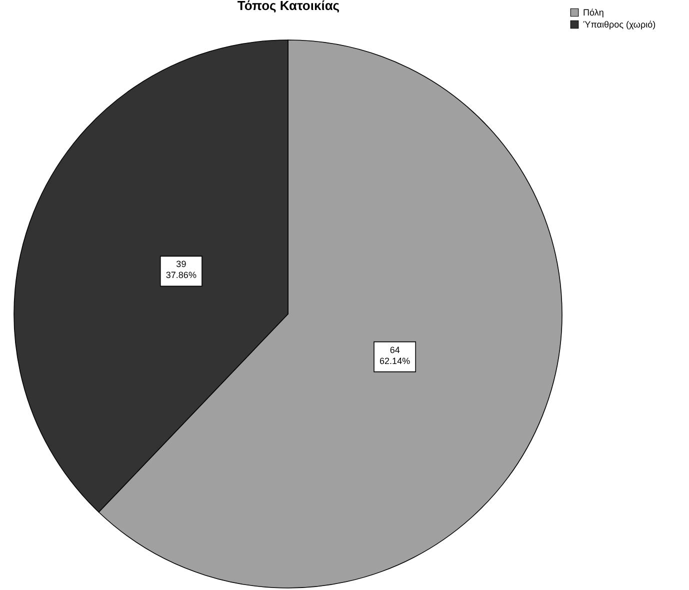  Describe the element at coordinates (619, 25) in the screenshot. I see `legend-label: Ύπαιθρος (χωριό)` at that location.